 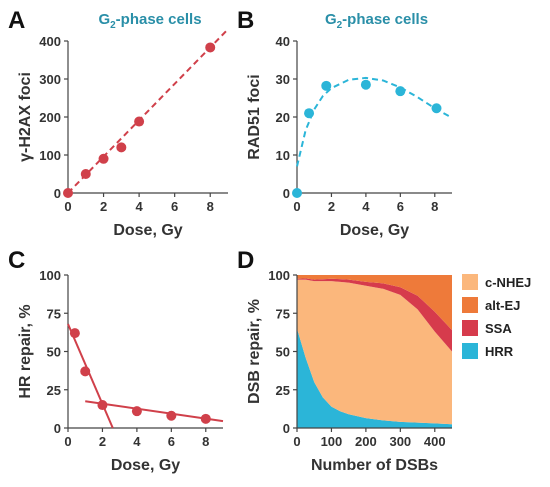 What do you see at coordinates (366, 441) in the screenshot?
I see `x-tick-label: 200` at bounding box center [366, 441].